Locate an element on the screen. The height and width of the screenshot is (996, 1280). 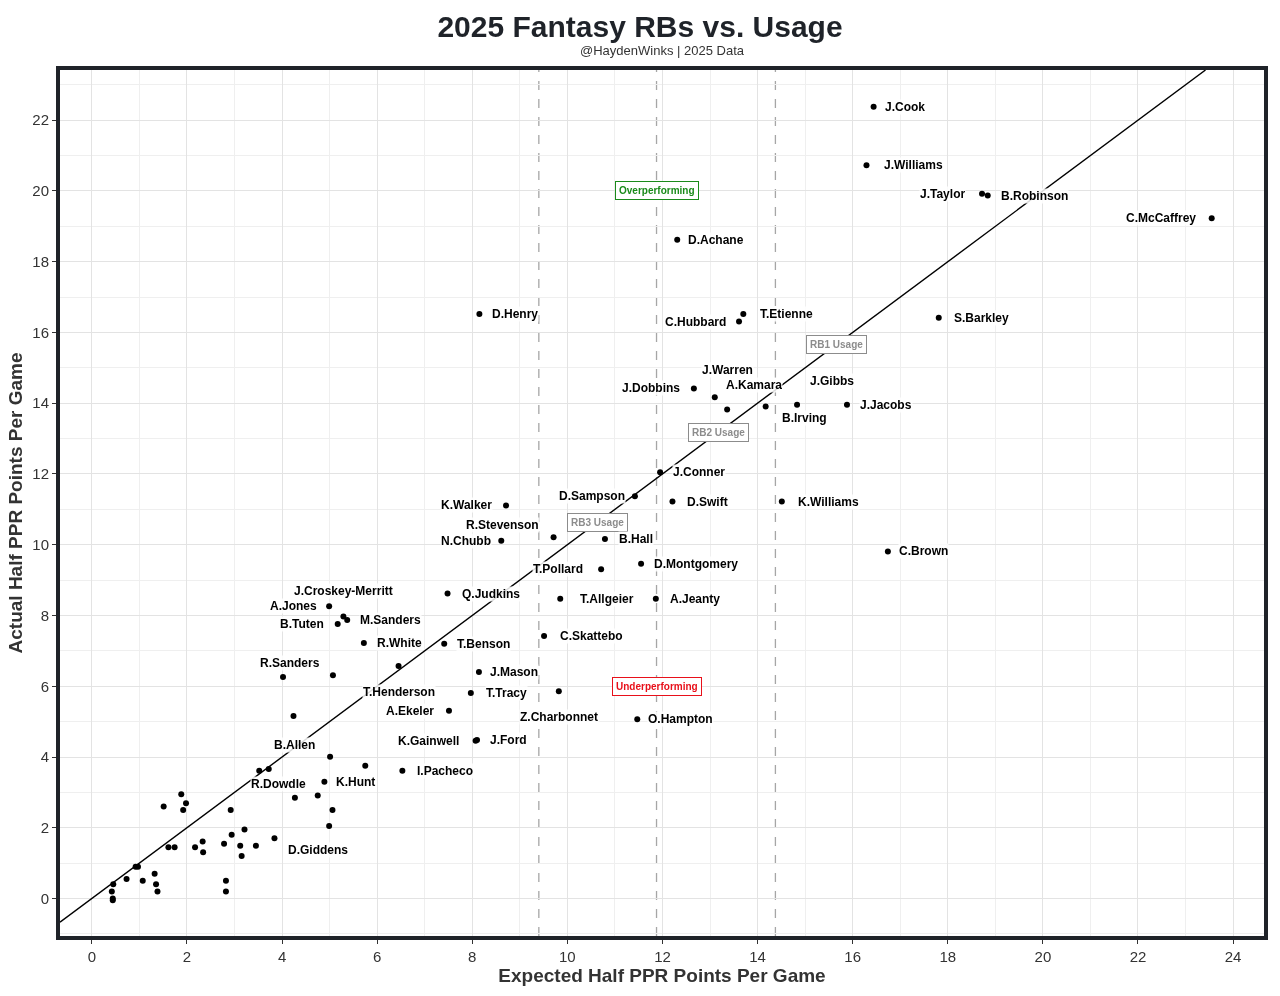
x-tick-label: 16 is located at coordinates (853, 956).